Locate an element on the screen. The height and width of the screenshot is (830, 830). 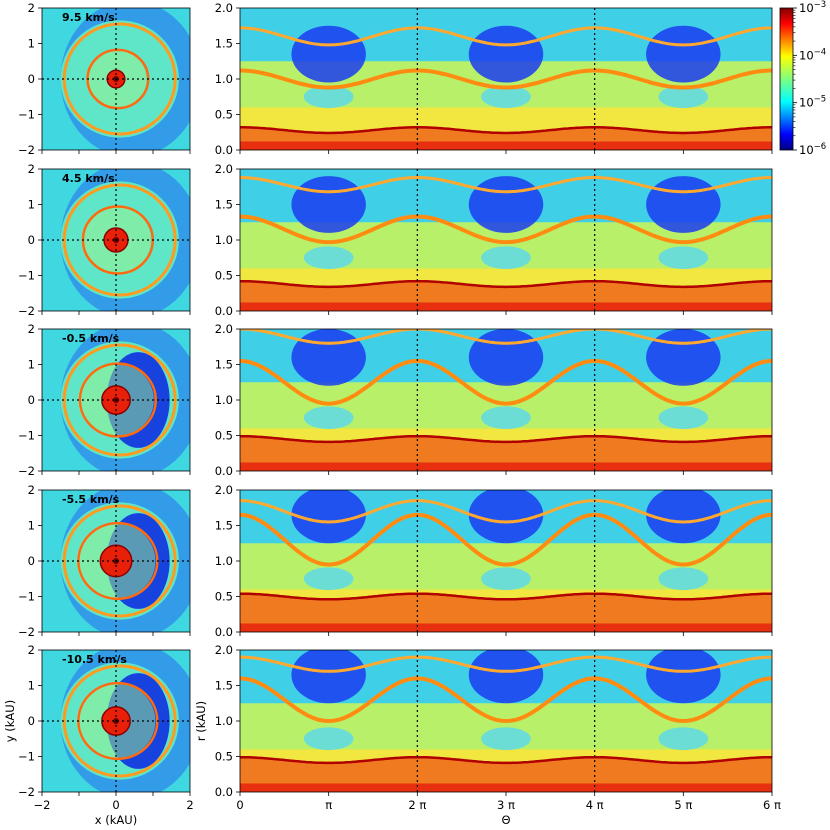
velocity-label: -5.5 km/s is located at coordinates (91, 499).